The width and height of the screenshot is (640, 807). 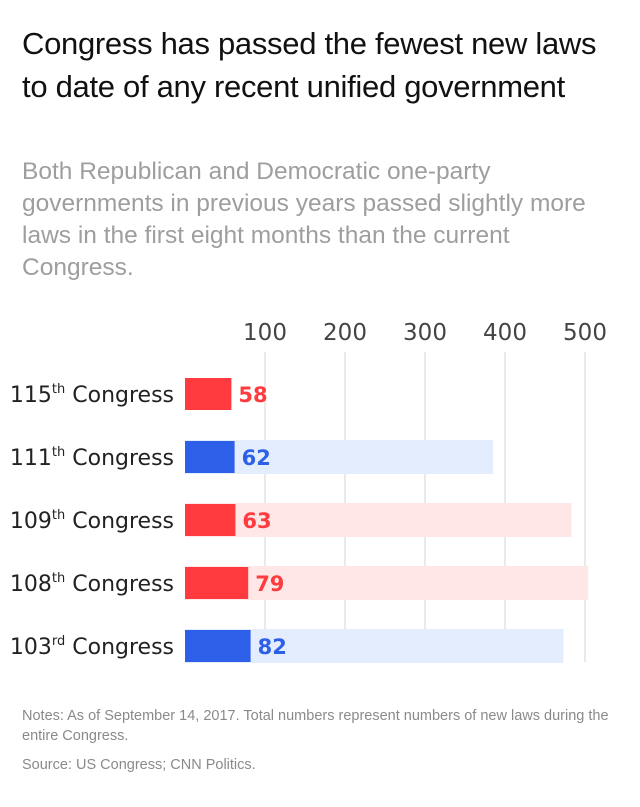 I want to click on x-tick-label: 400, so click(x=505, y=333).